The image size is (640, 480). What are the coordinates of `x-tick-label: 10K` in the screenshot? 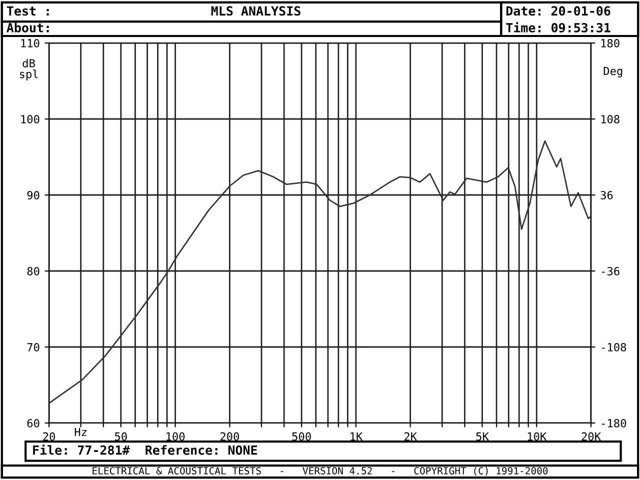 It's located at (537, 436).